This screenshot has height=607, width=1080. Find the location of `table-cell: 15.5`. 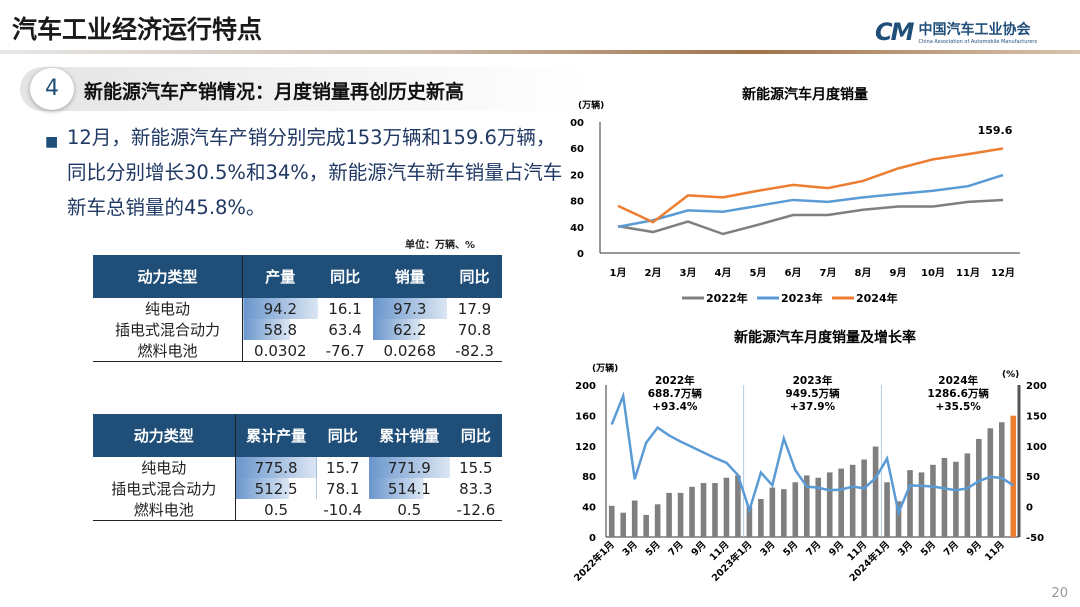

table-cell: 15.5 is located at coordinates (476, 467).